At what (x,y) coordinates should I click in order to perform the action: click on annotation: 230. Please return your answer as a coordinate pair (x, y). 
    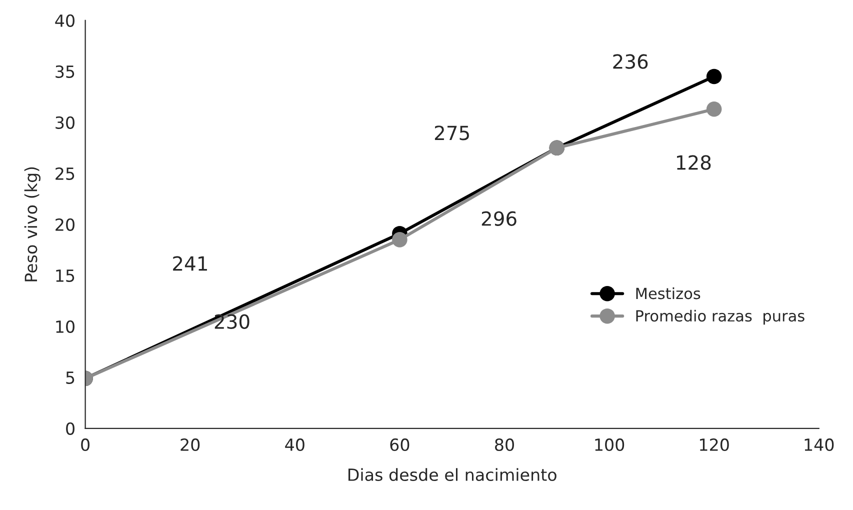
    Looking at the image, I should click on (232, 321).